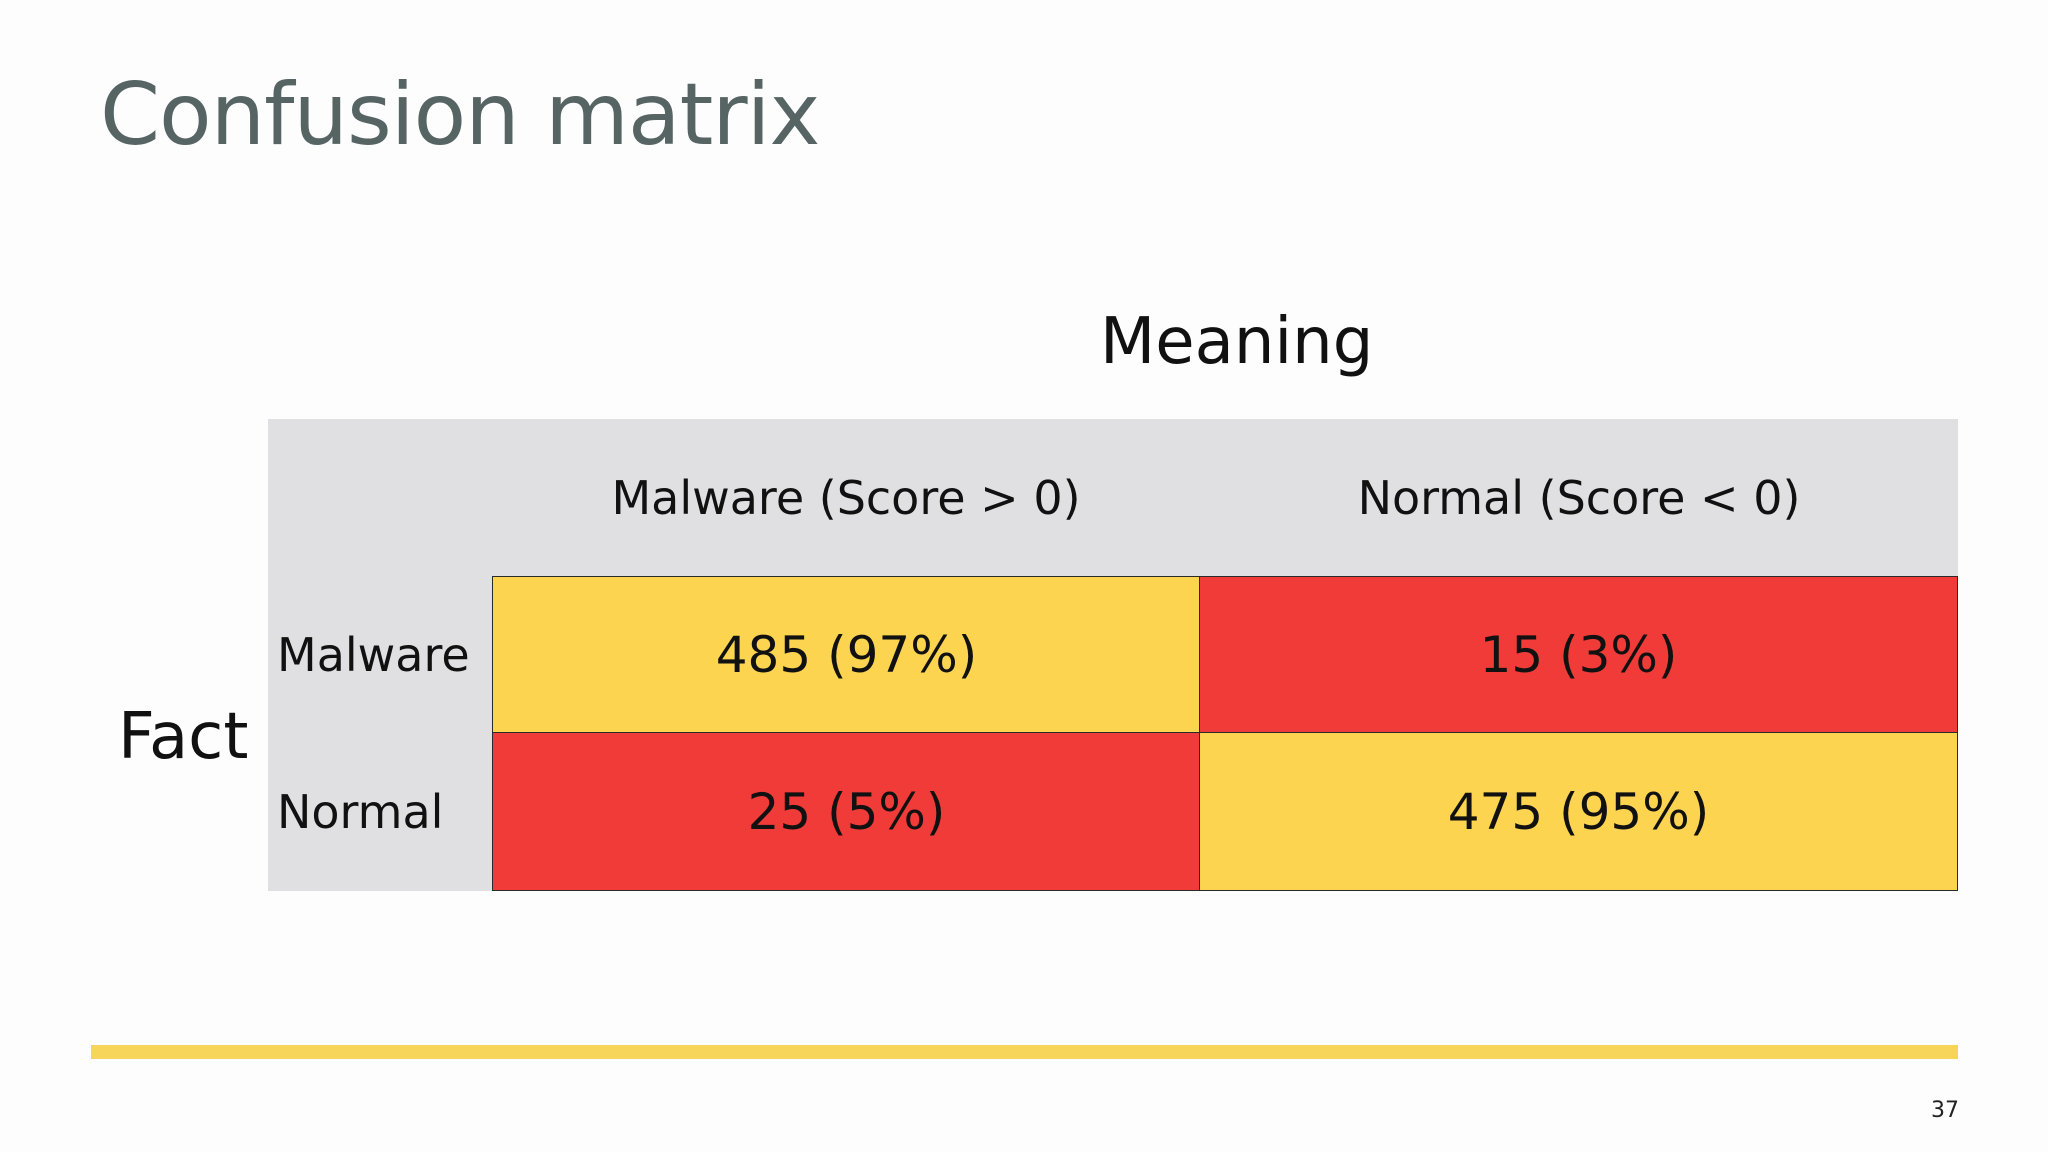  What do you see at coordinates (1024, 1052) in the screenshot?
I see `accent-bar` at bounding box center [1024, 1052].